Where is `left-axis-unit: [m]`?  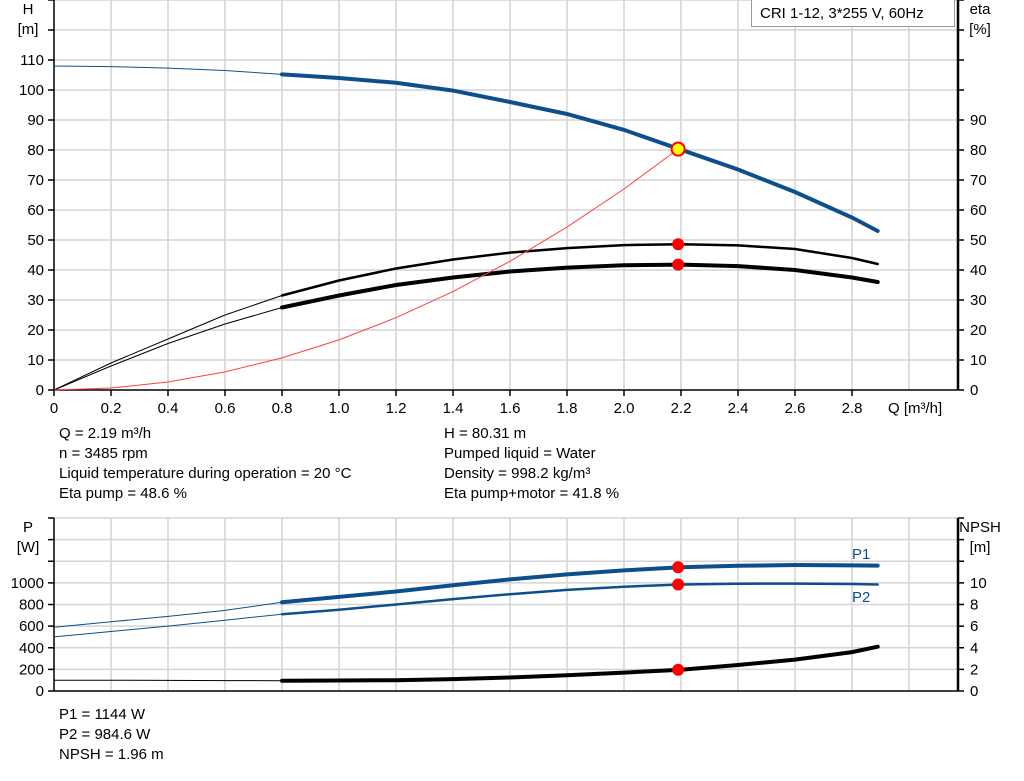 left-axis-unit: [m] is located at coordinates (28, 29).